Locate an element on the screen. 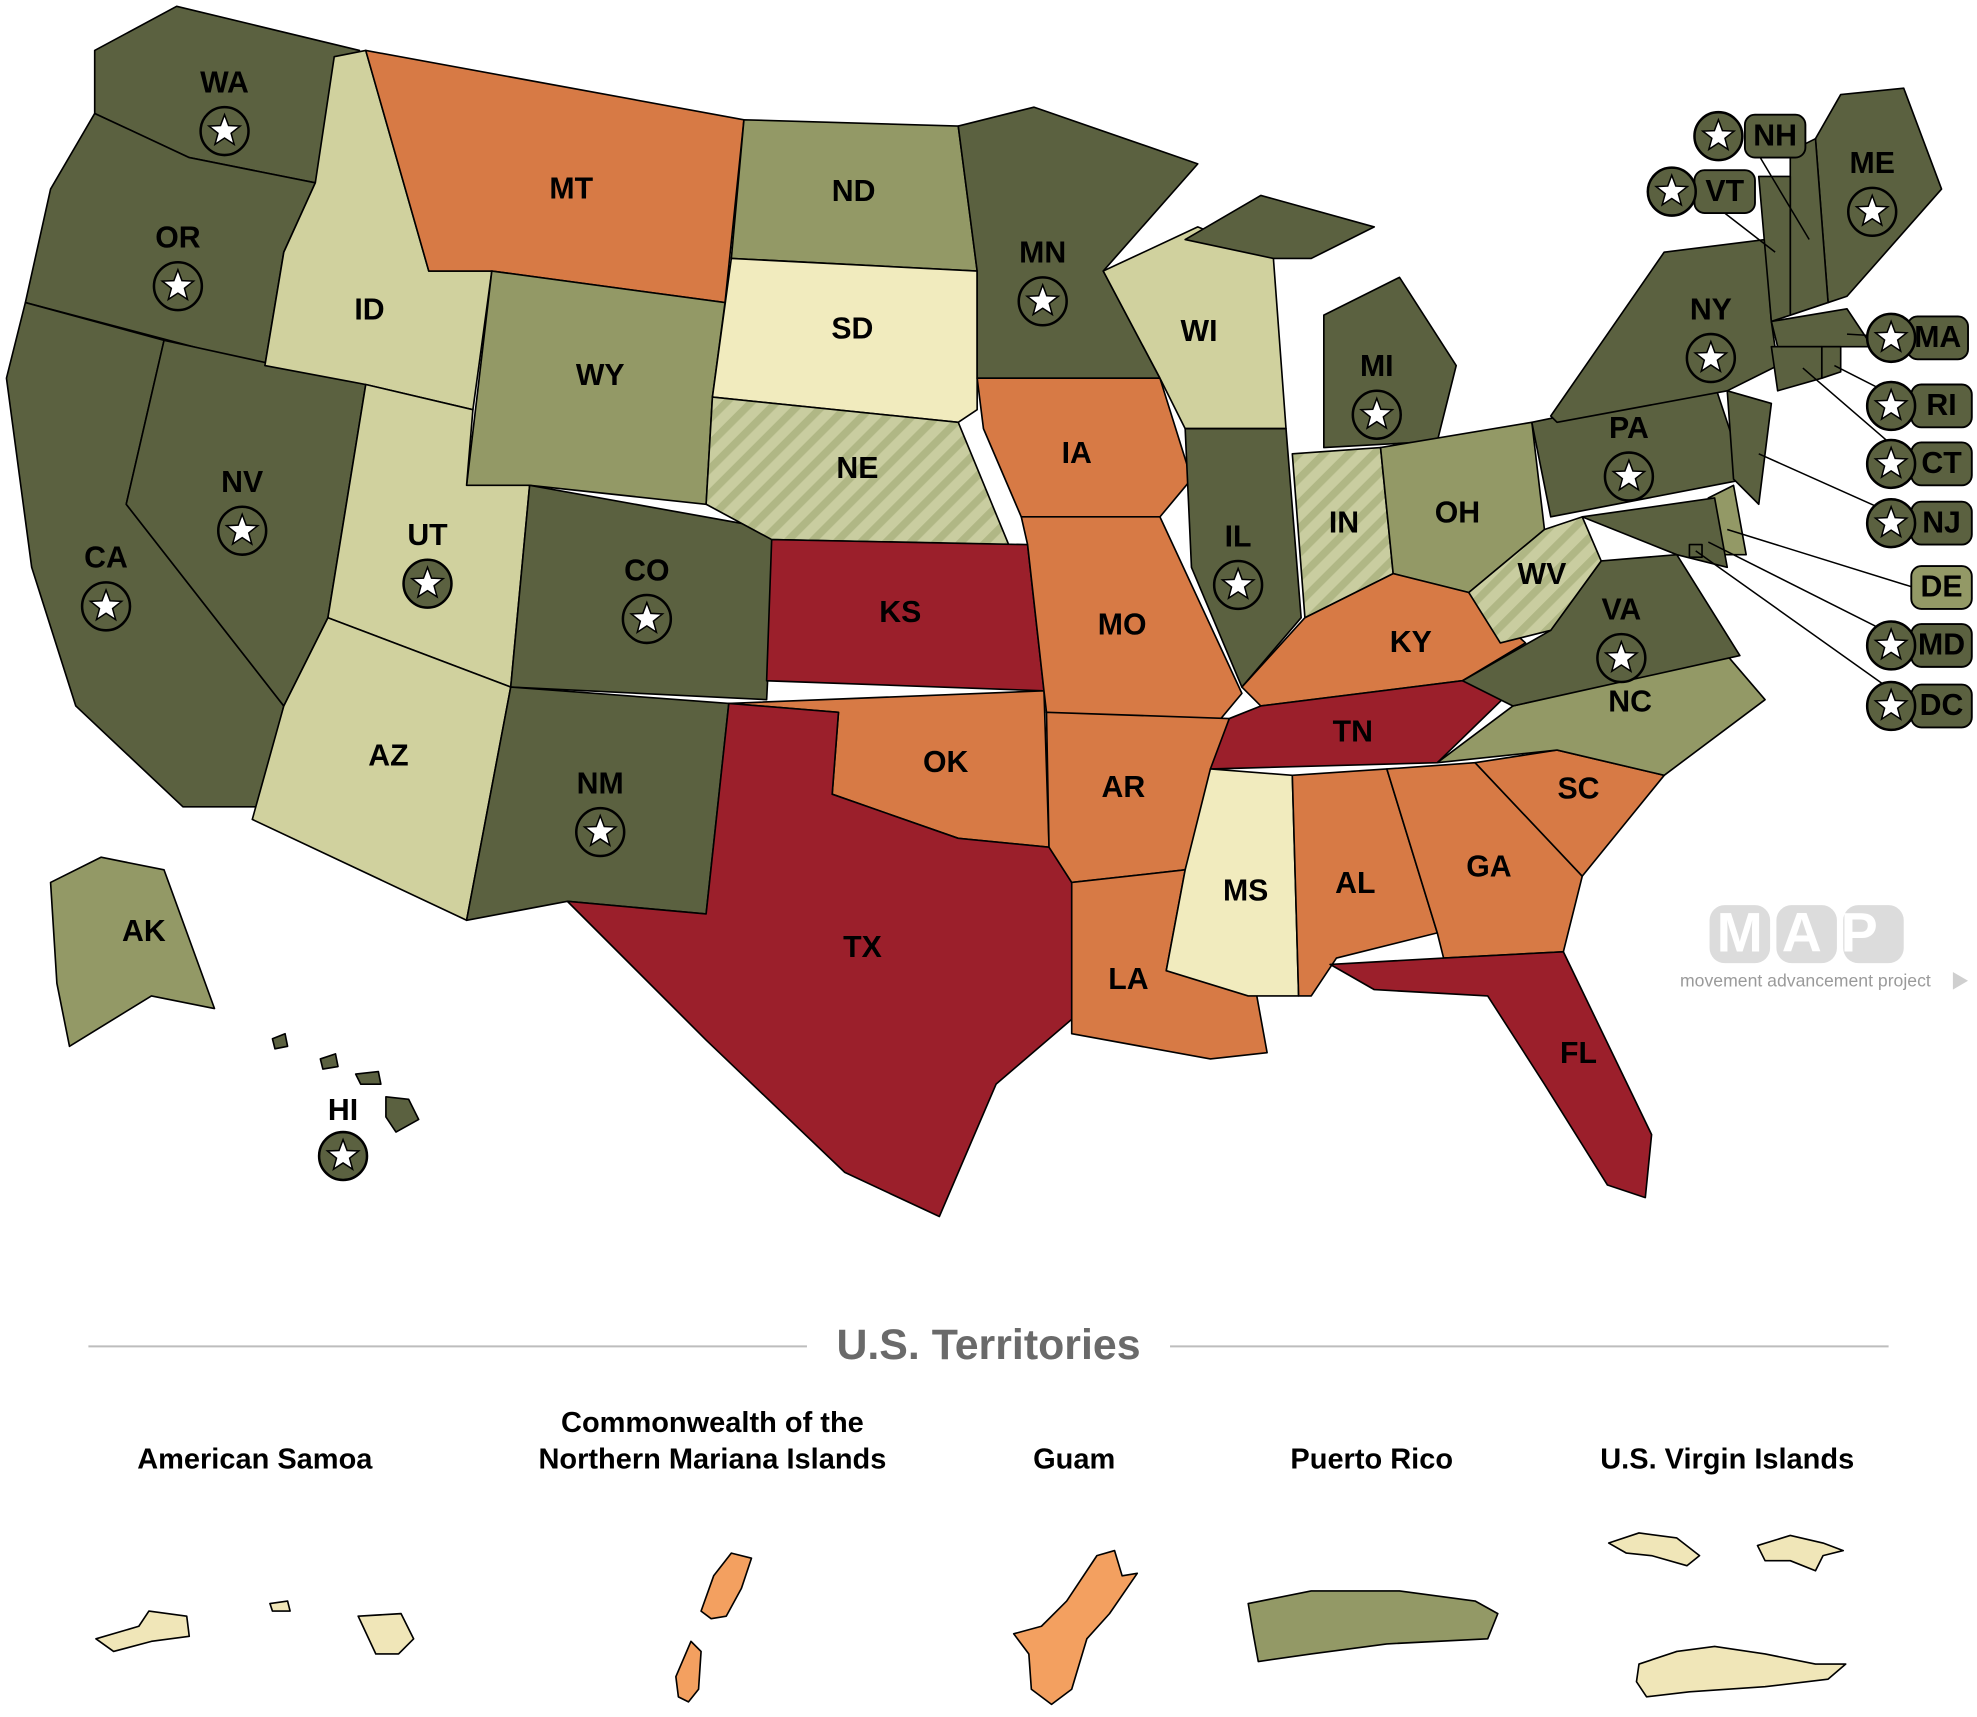  state-label: MA is located at coordinates (1937, 337).